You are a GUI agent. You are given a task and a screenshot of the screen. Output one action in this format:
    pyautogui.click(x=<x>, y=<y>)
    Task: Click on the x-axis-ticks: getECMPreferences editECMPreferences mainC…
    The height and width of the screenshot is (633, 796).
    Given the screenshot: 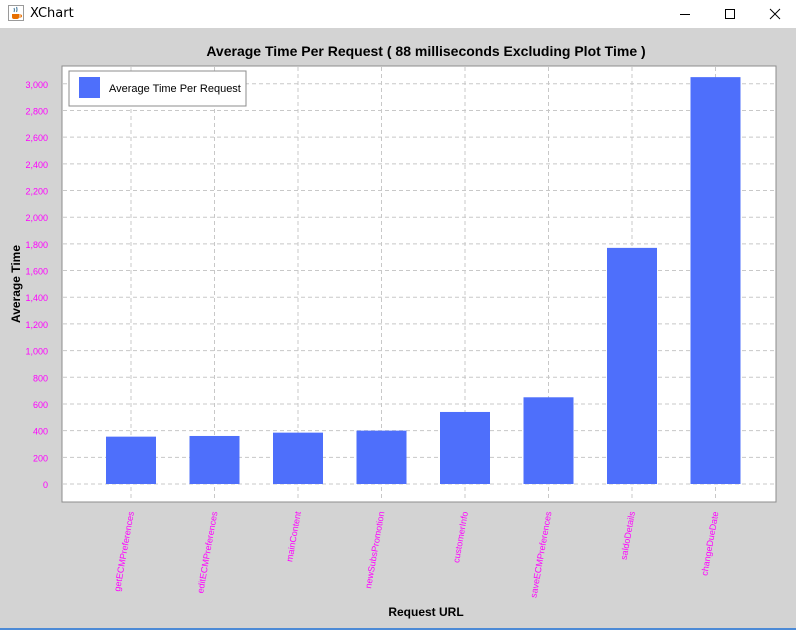 What is the action you would take?
    pyautogui.click(x=416, y=554)
    